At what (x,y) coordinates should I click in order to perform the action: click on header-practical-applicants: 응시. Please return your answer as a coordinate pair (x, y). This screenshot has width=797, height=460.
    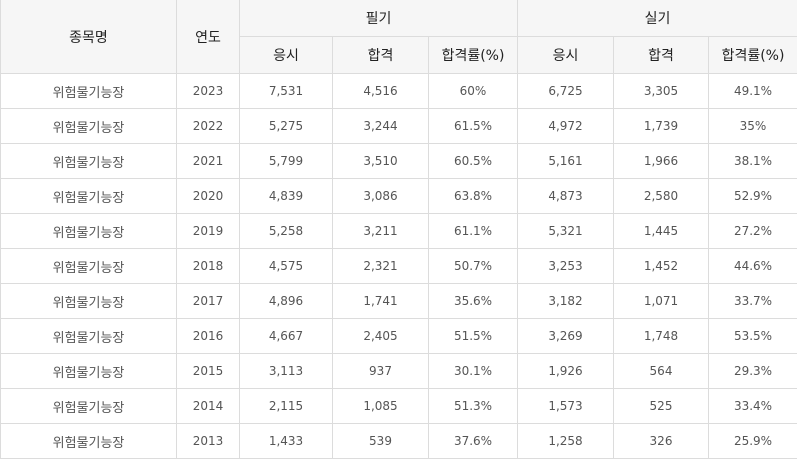
    Looking at the image, I should click on (565, 55).